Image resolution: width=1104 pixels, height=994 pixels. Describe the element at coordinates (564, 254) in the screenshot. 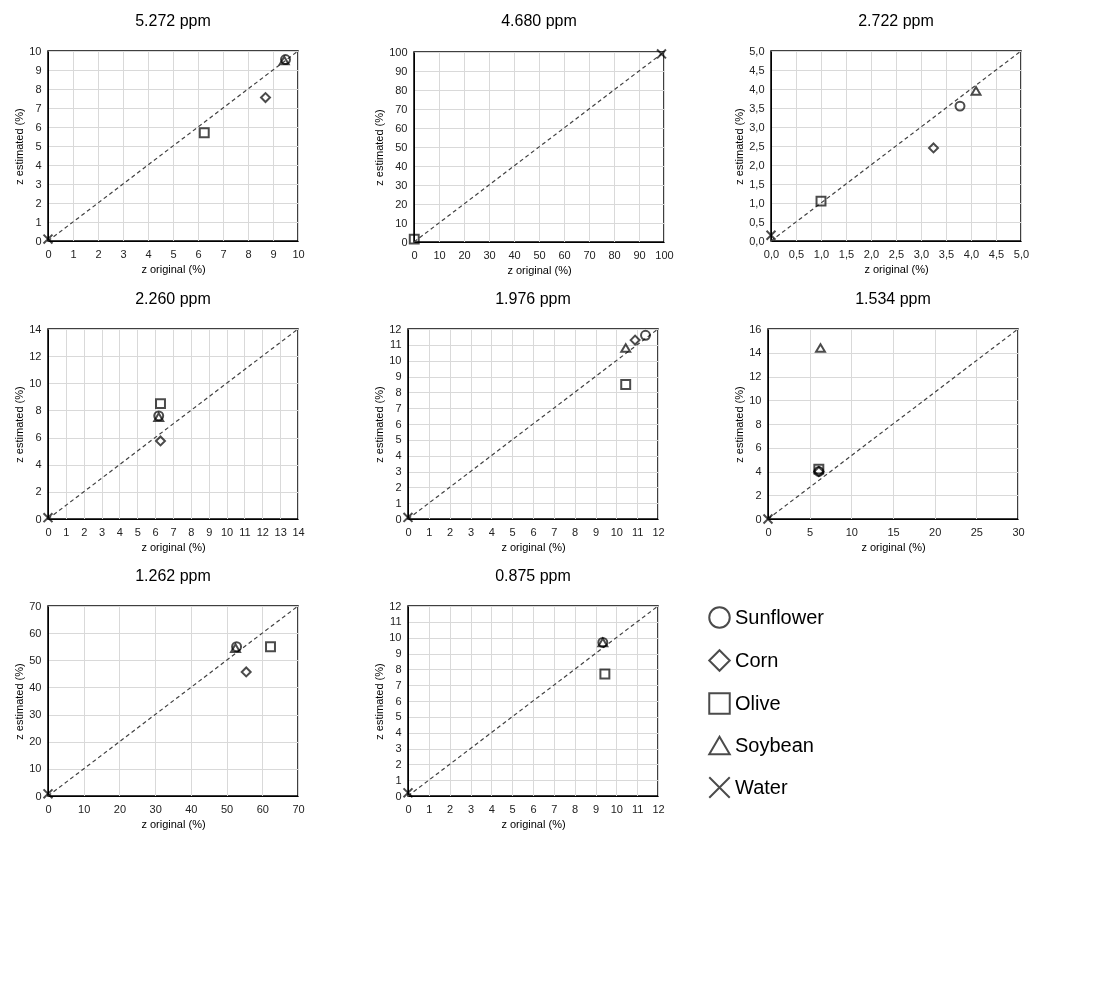

I see `x-tick-label: 60` at that location.